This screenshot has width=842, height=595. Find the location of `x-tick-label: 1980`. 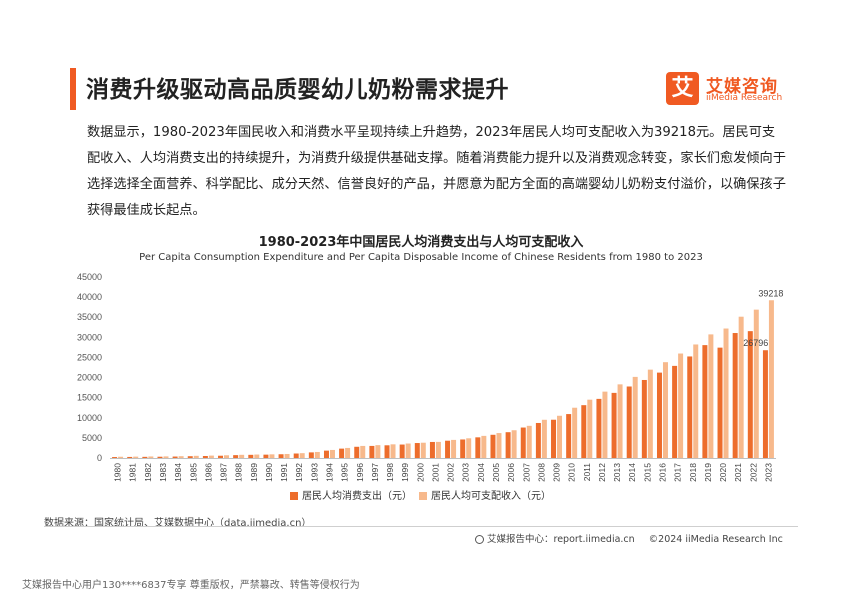

x-tick-label: 1980 is located at coordinates (118, 472).